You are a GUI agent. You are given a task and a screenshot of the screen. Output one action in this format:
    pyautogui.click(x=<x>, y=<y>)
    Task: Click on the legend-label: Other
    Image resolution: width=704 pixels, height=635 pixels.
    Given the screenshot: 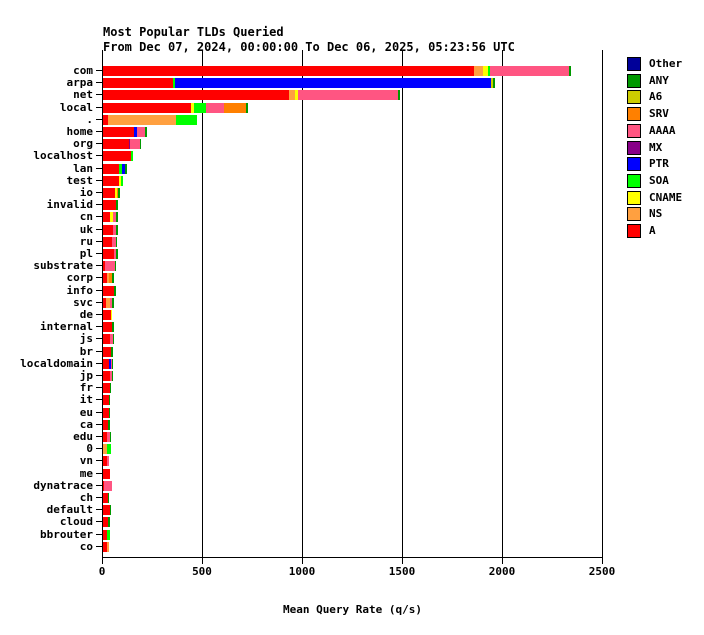 What is the action you would take?
    pyautogui.click(x=666, y=63)
    